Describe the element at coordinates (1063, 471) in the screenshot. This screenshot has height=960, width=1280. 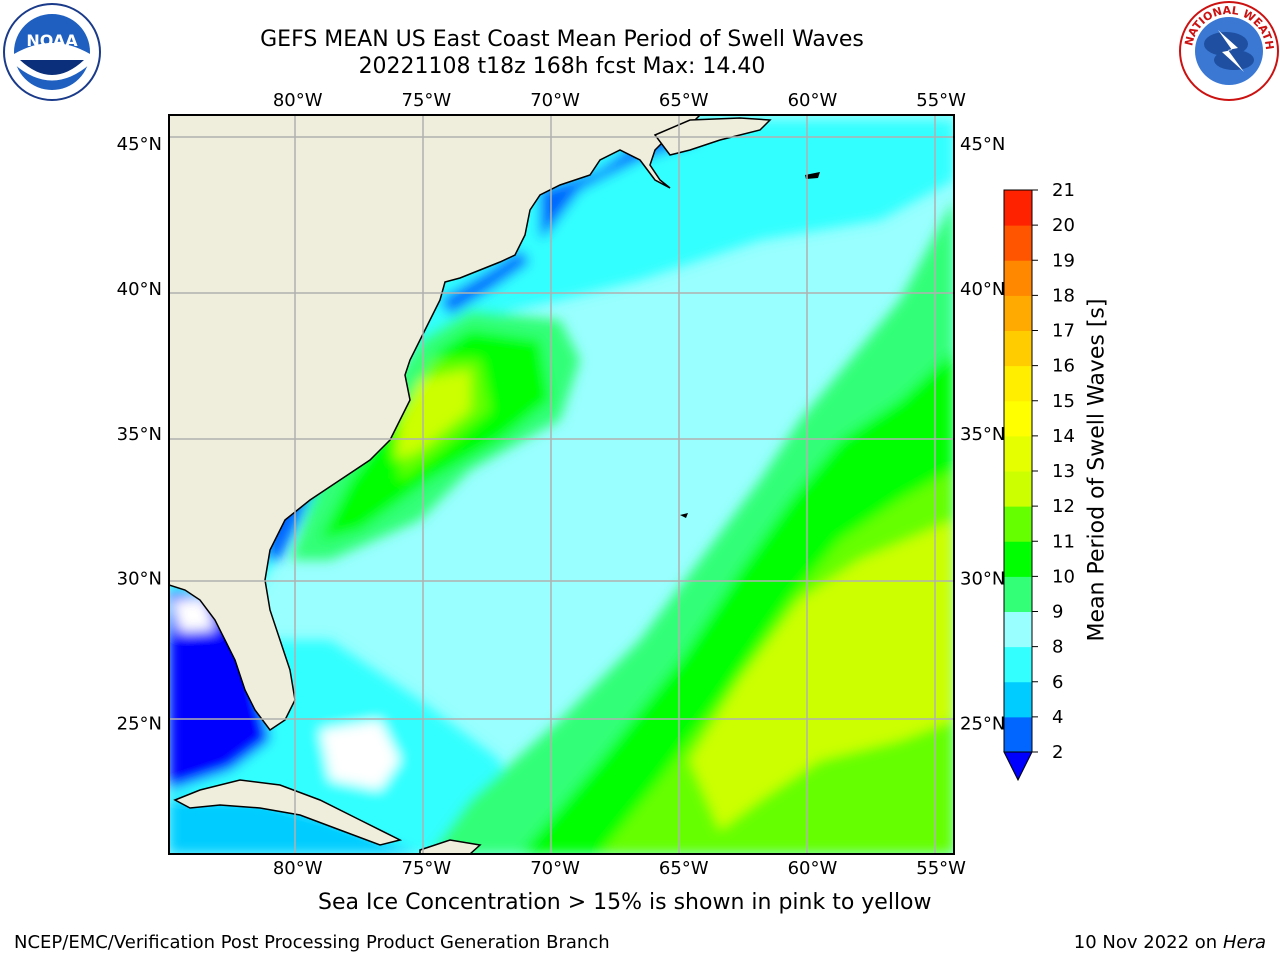
I see `colorbar-tick-label: 13` at that location.